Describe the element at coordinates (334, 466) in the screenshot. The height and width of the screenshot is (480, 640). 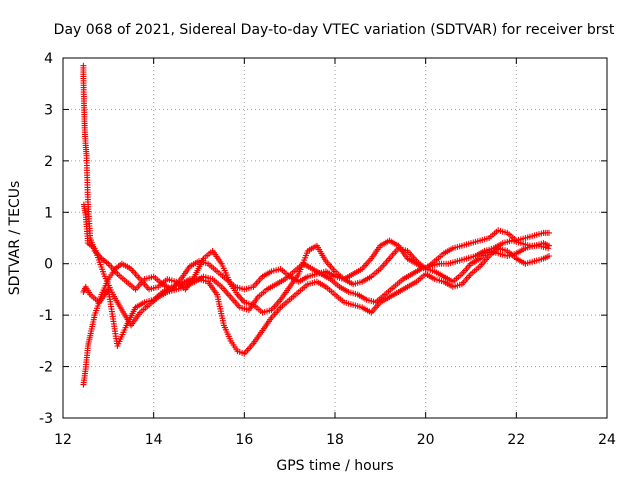
I see `x-axis-label: GPS time / hours` at that location.